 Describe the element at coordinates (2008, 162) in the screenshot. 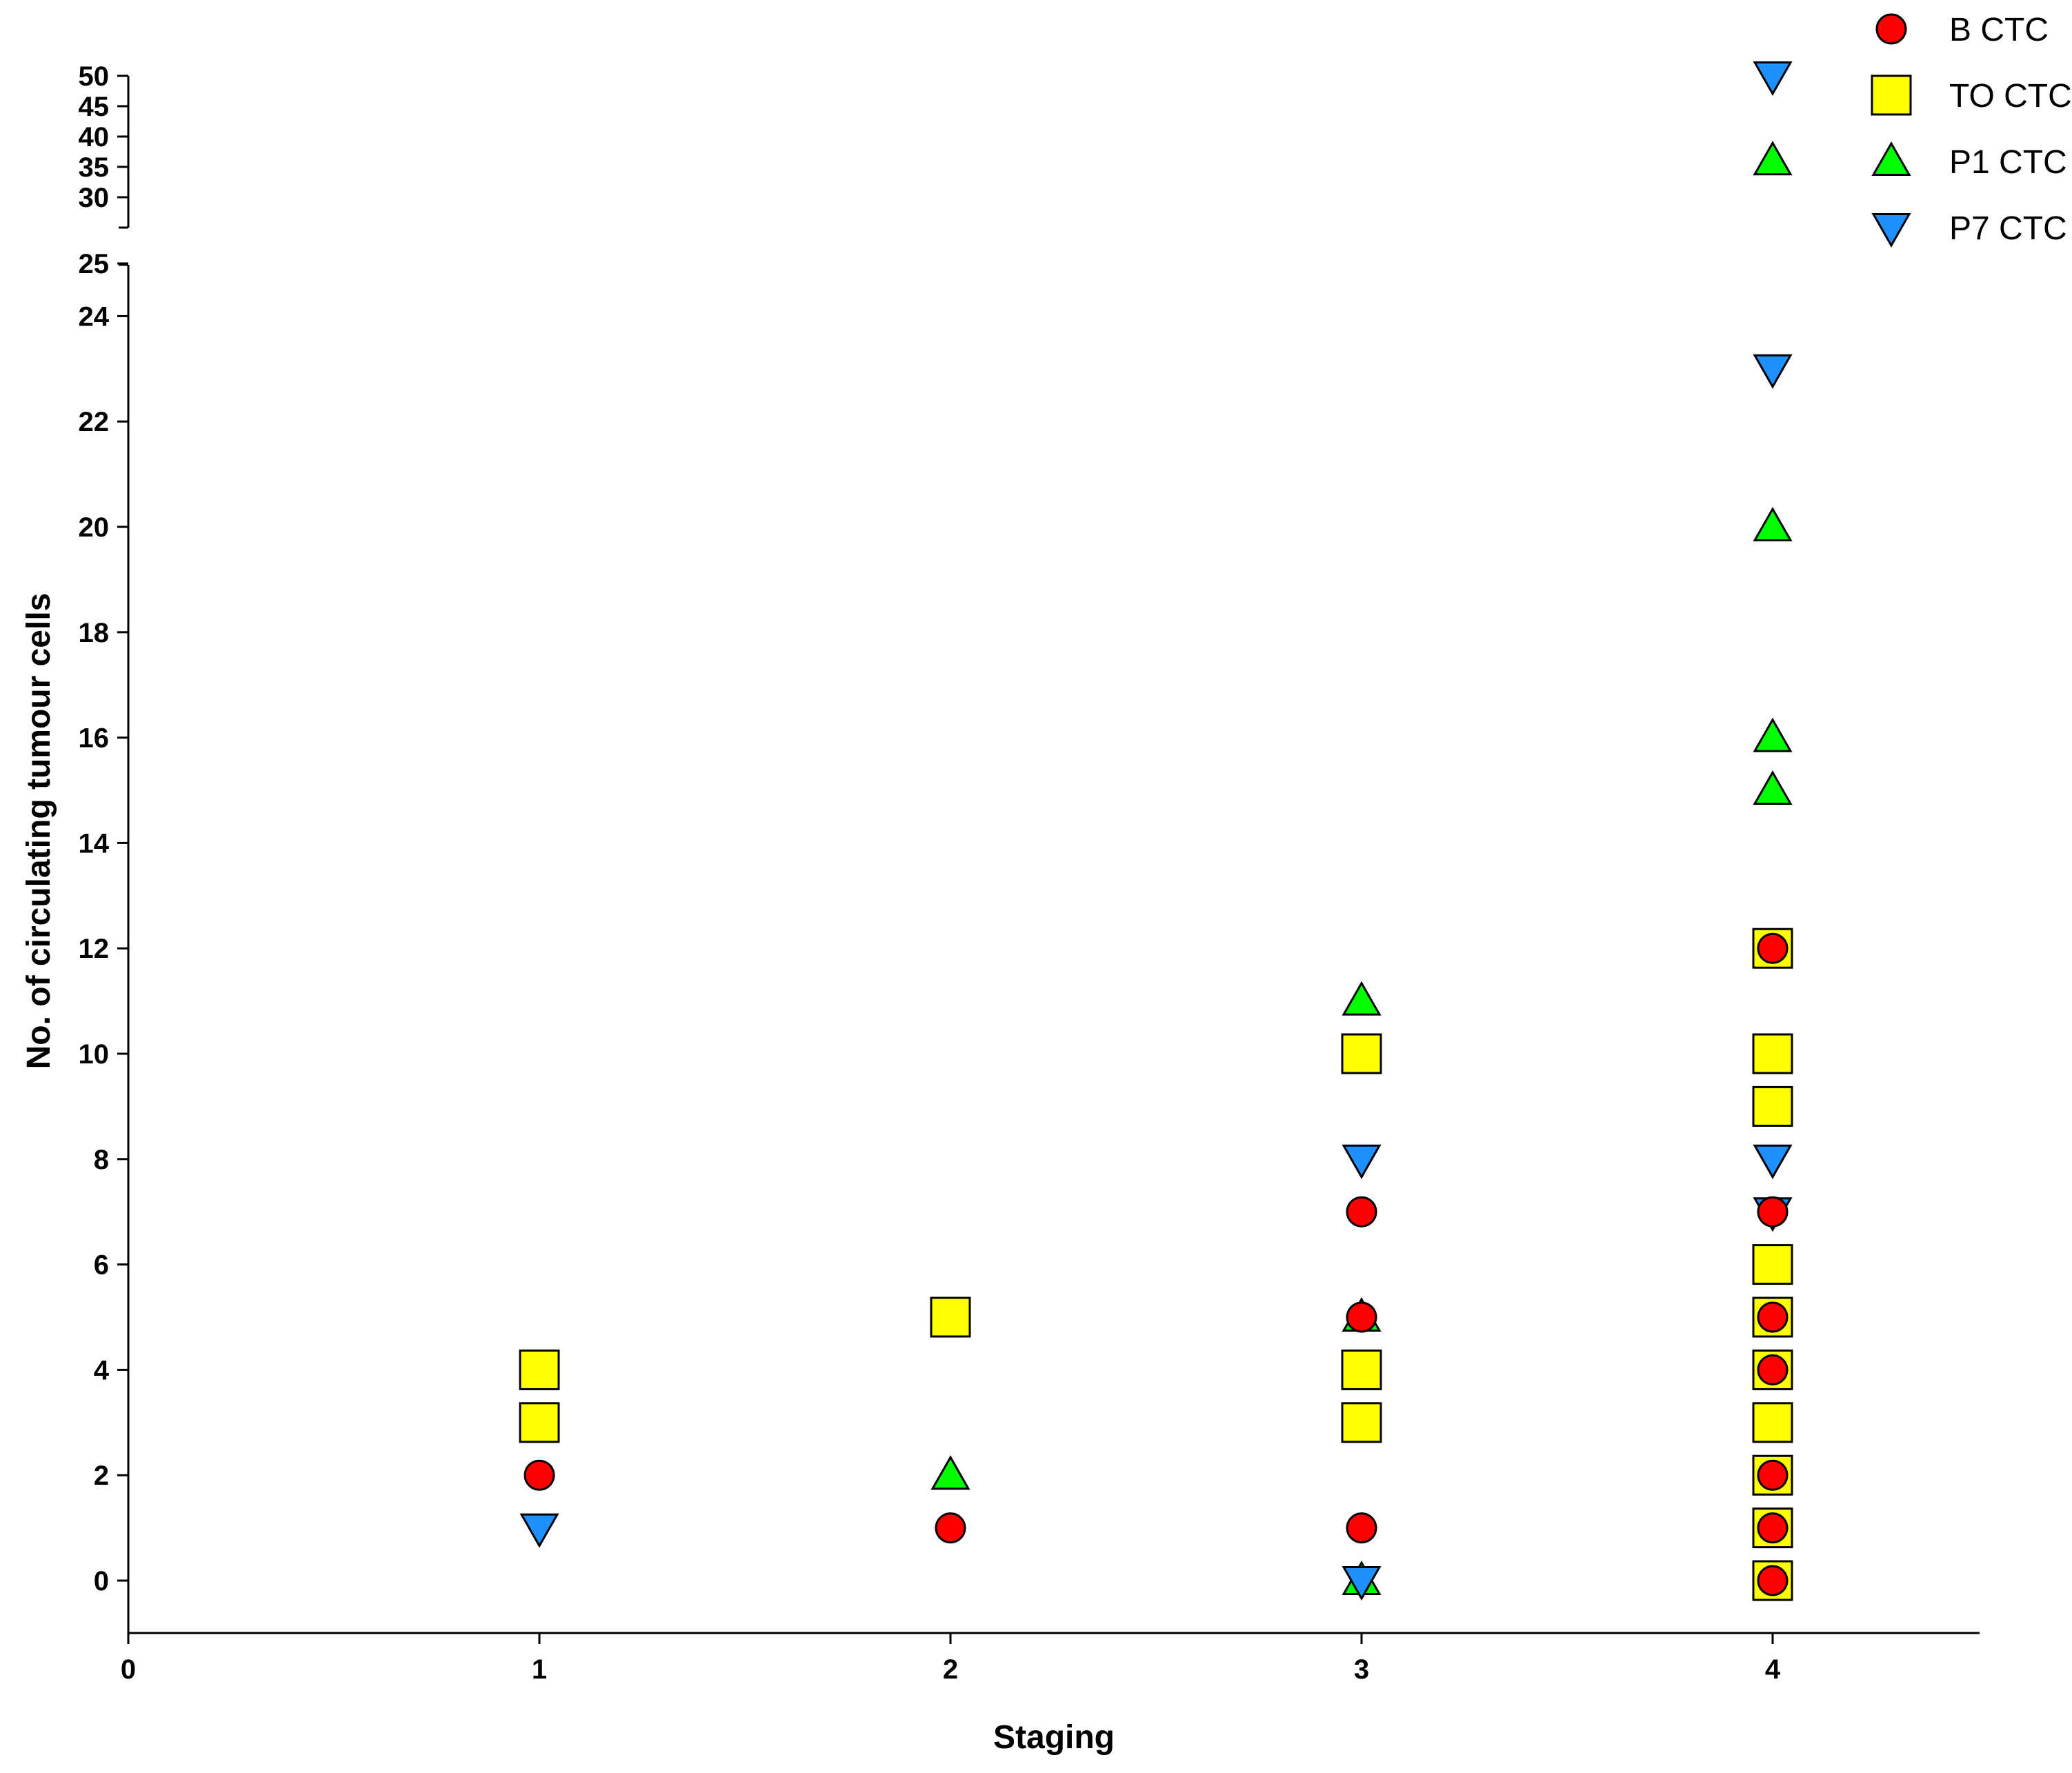

I see `legend-label: P1 CTC` at that location.